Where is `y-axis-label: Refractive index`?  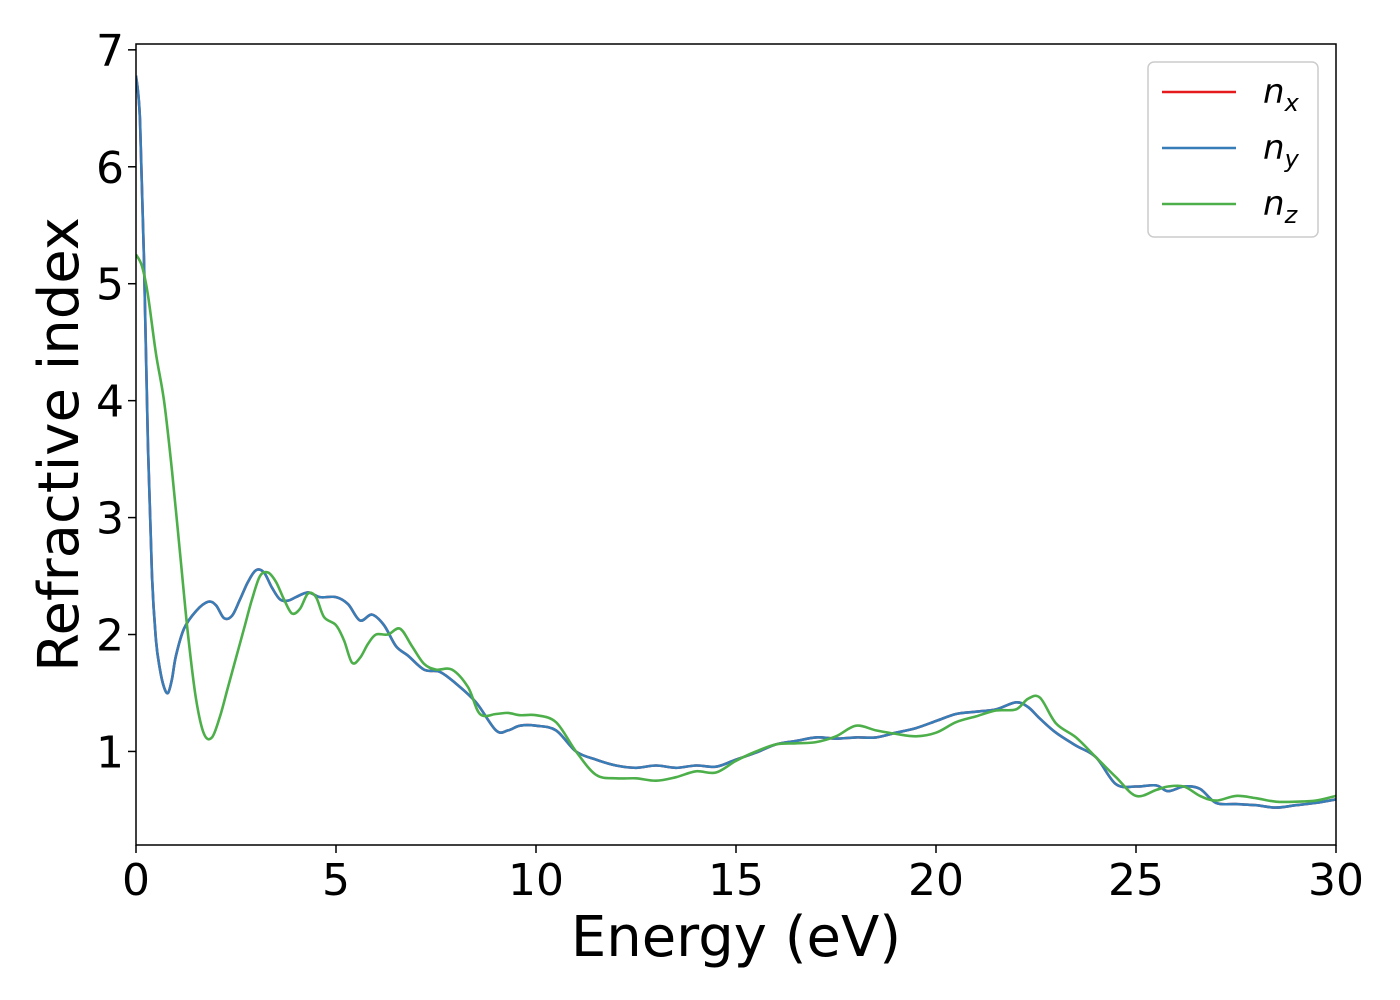 y-axis-label: Refractive index is located at coordinates (59, 444).